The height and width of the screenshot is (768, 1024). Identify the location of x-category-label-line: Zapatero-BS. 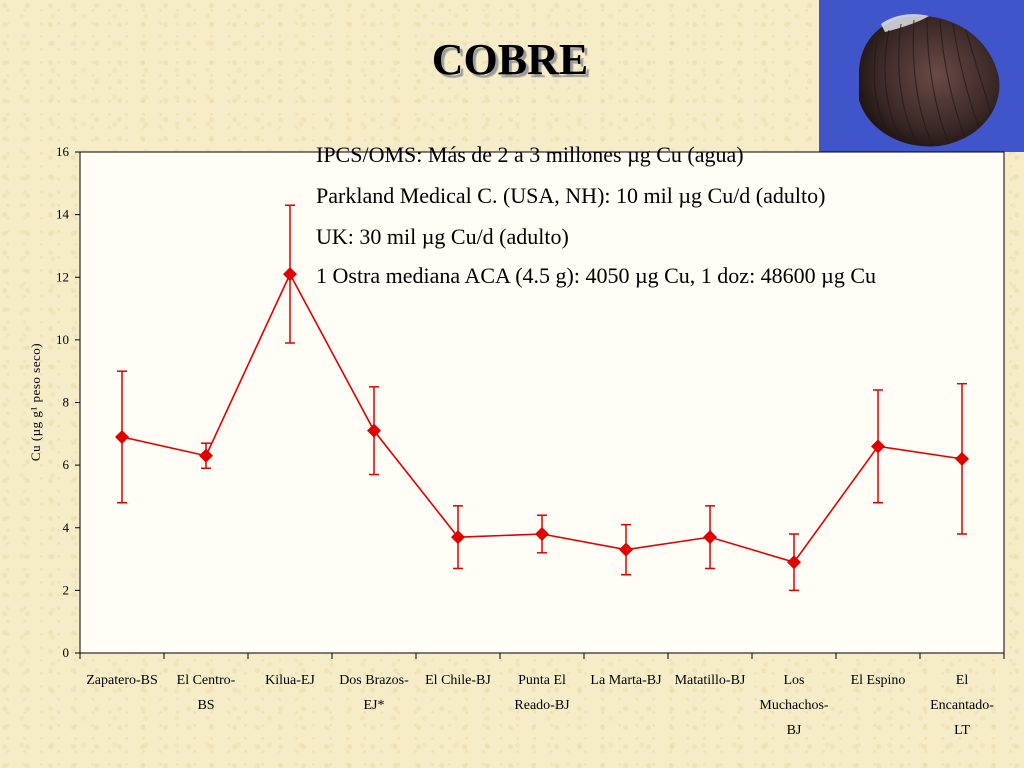
(122, 680).